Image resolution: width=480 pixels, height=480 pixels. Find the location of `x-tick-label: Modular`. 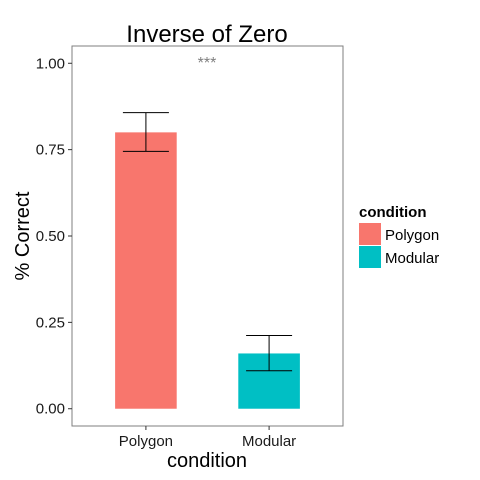

x-tick-label: Modular is located at coordinates (269, 441).